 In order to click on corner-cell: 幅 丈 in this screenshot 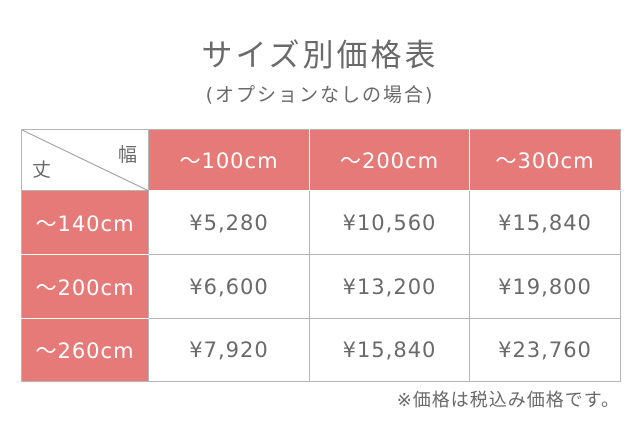, I will do `click(85, 160)`.